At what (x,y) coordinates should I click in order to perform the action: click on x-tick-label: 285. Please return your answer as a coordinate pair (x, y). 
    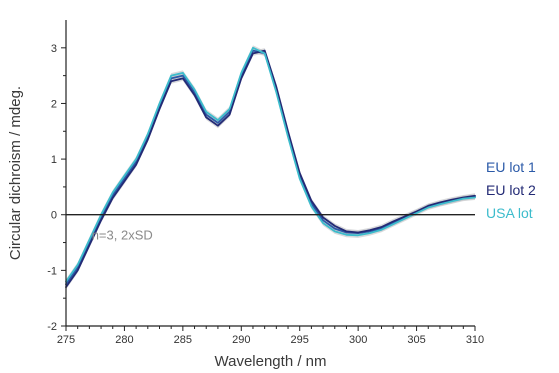
    Looking at the image, I should click on (183, 340).